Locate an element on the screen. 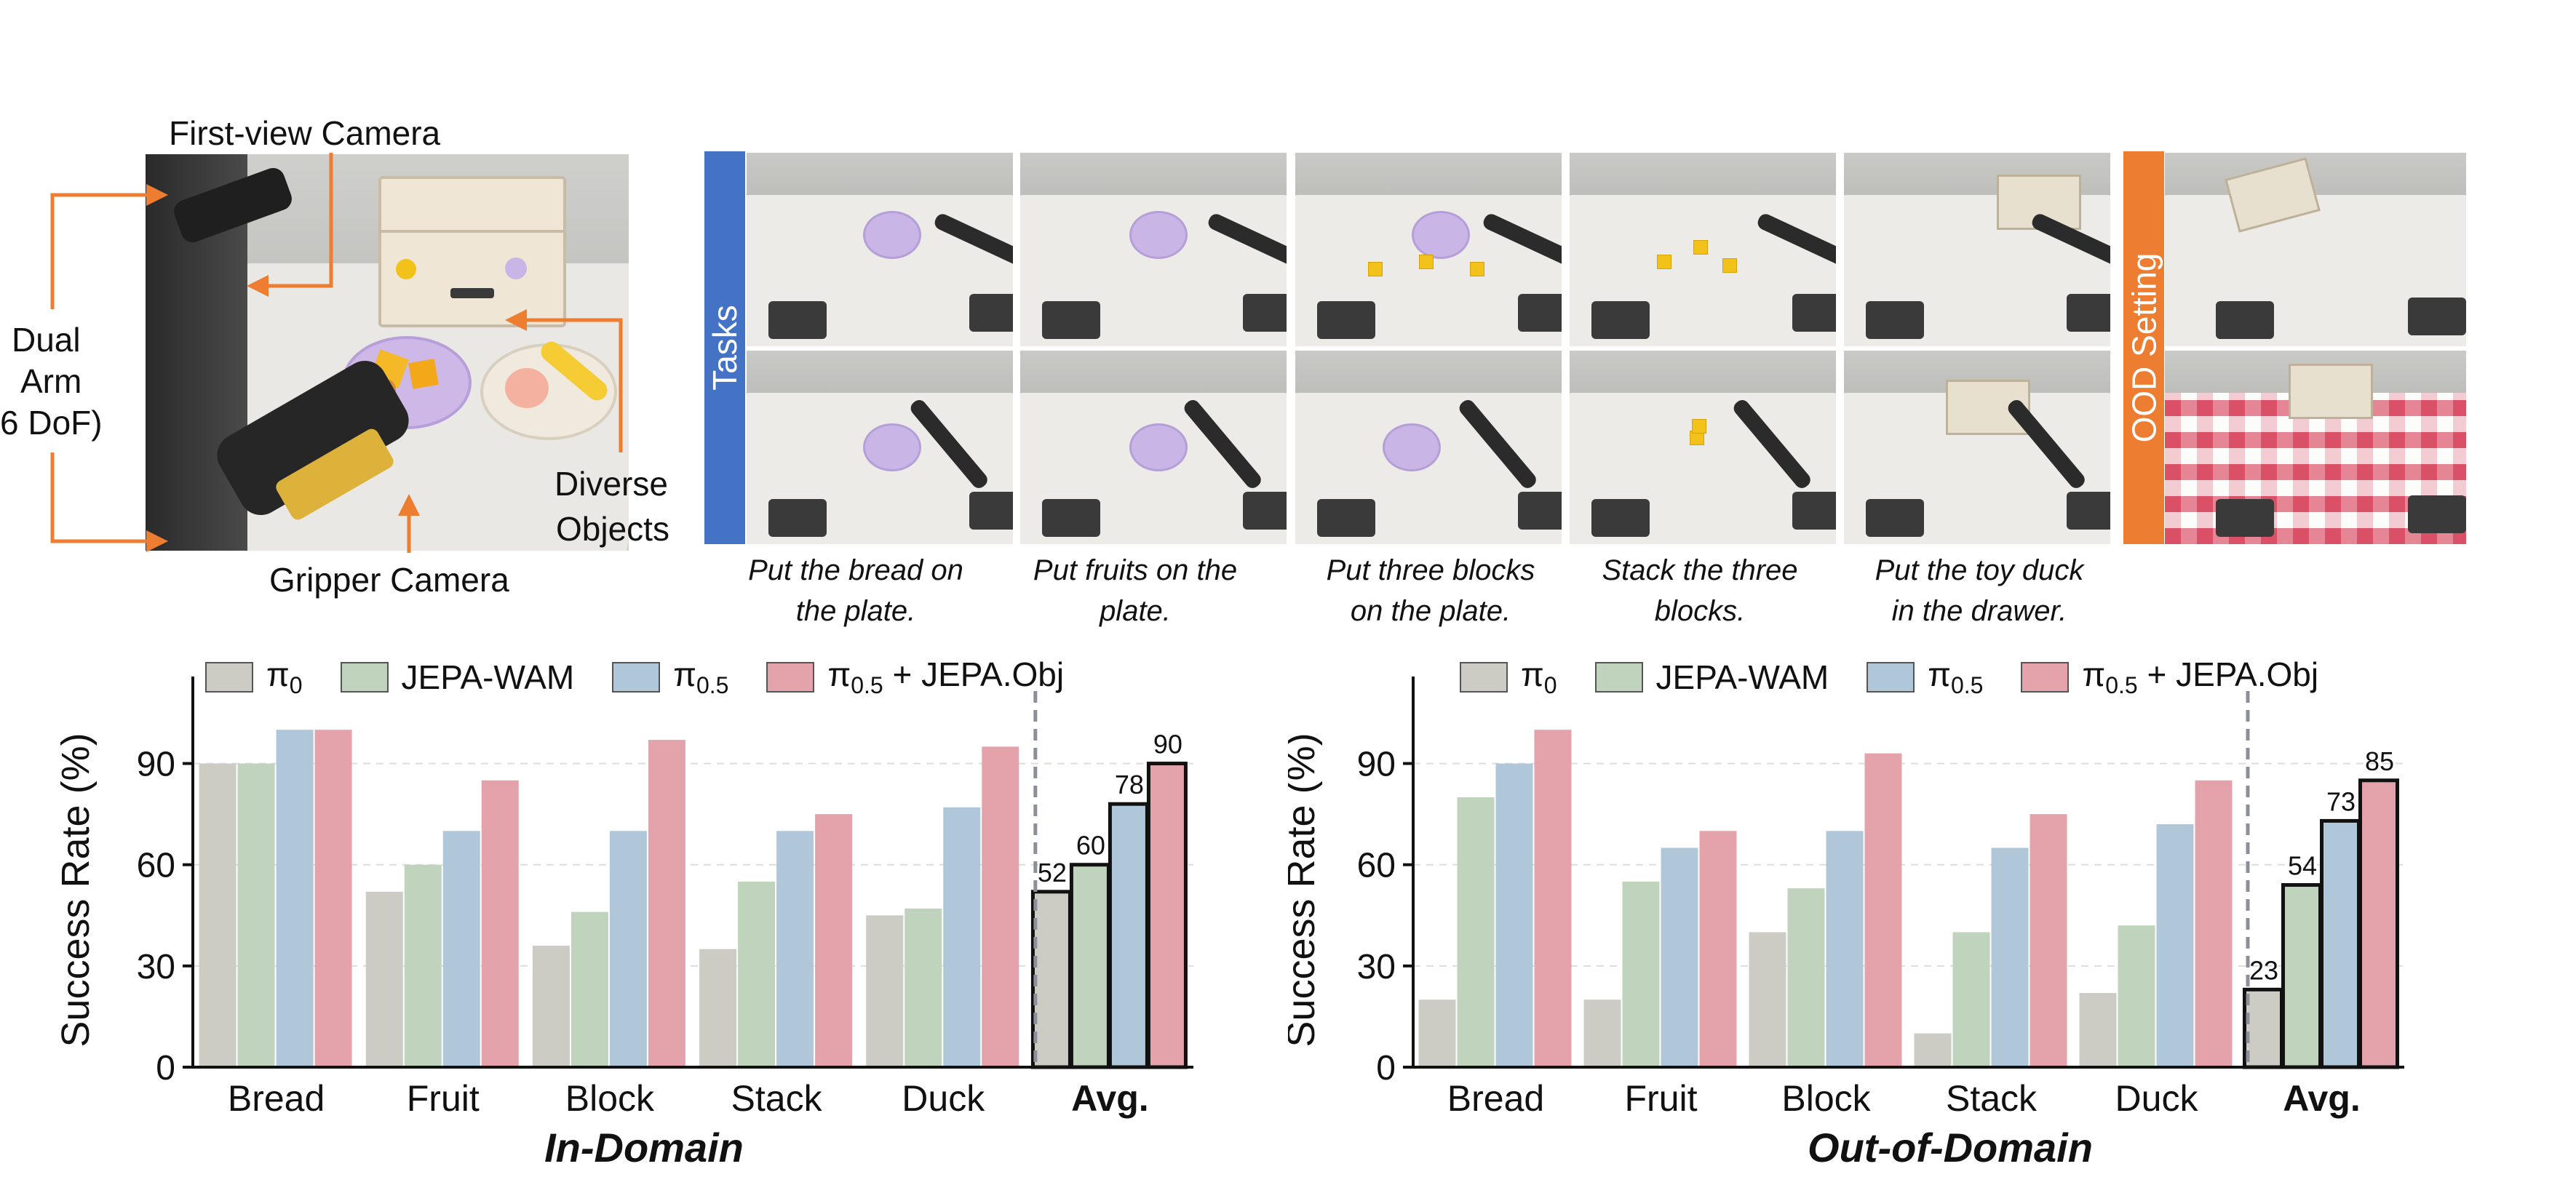 The image size is (2576, 1193). avg-value-label-1: 54 is located at coordinates (2302, 866).